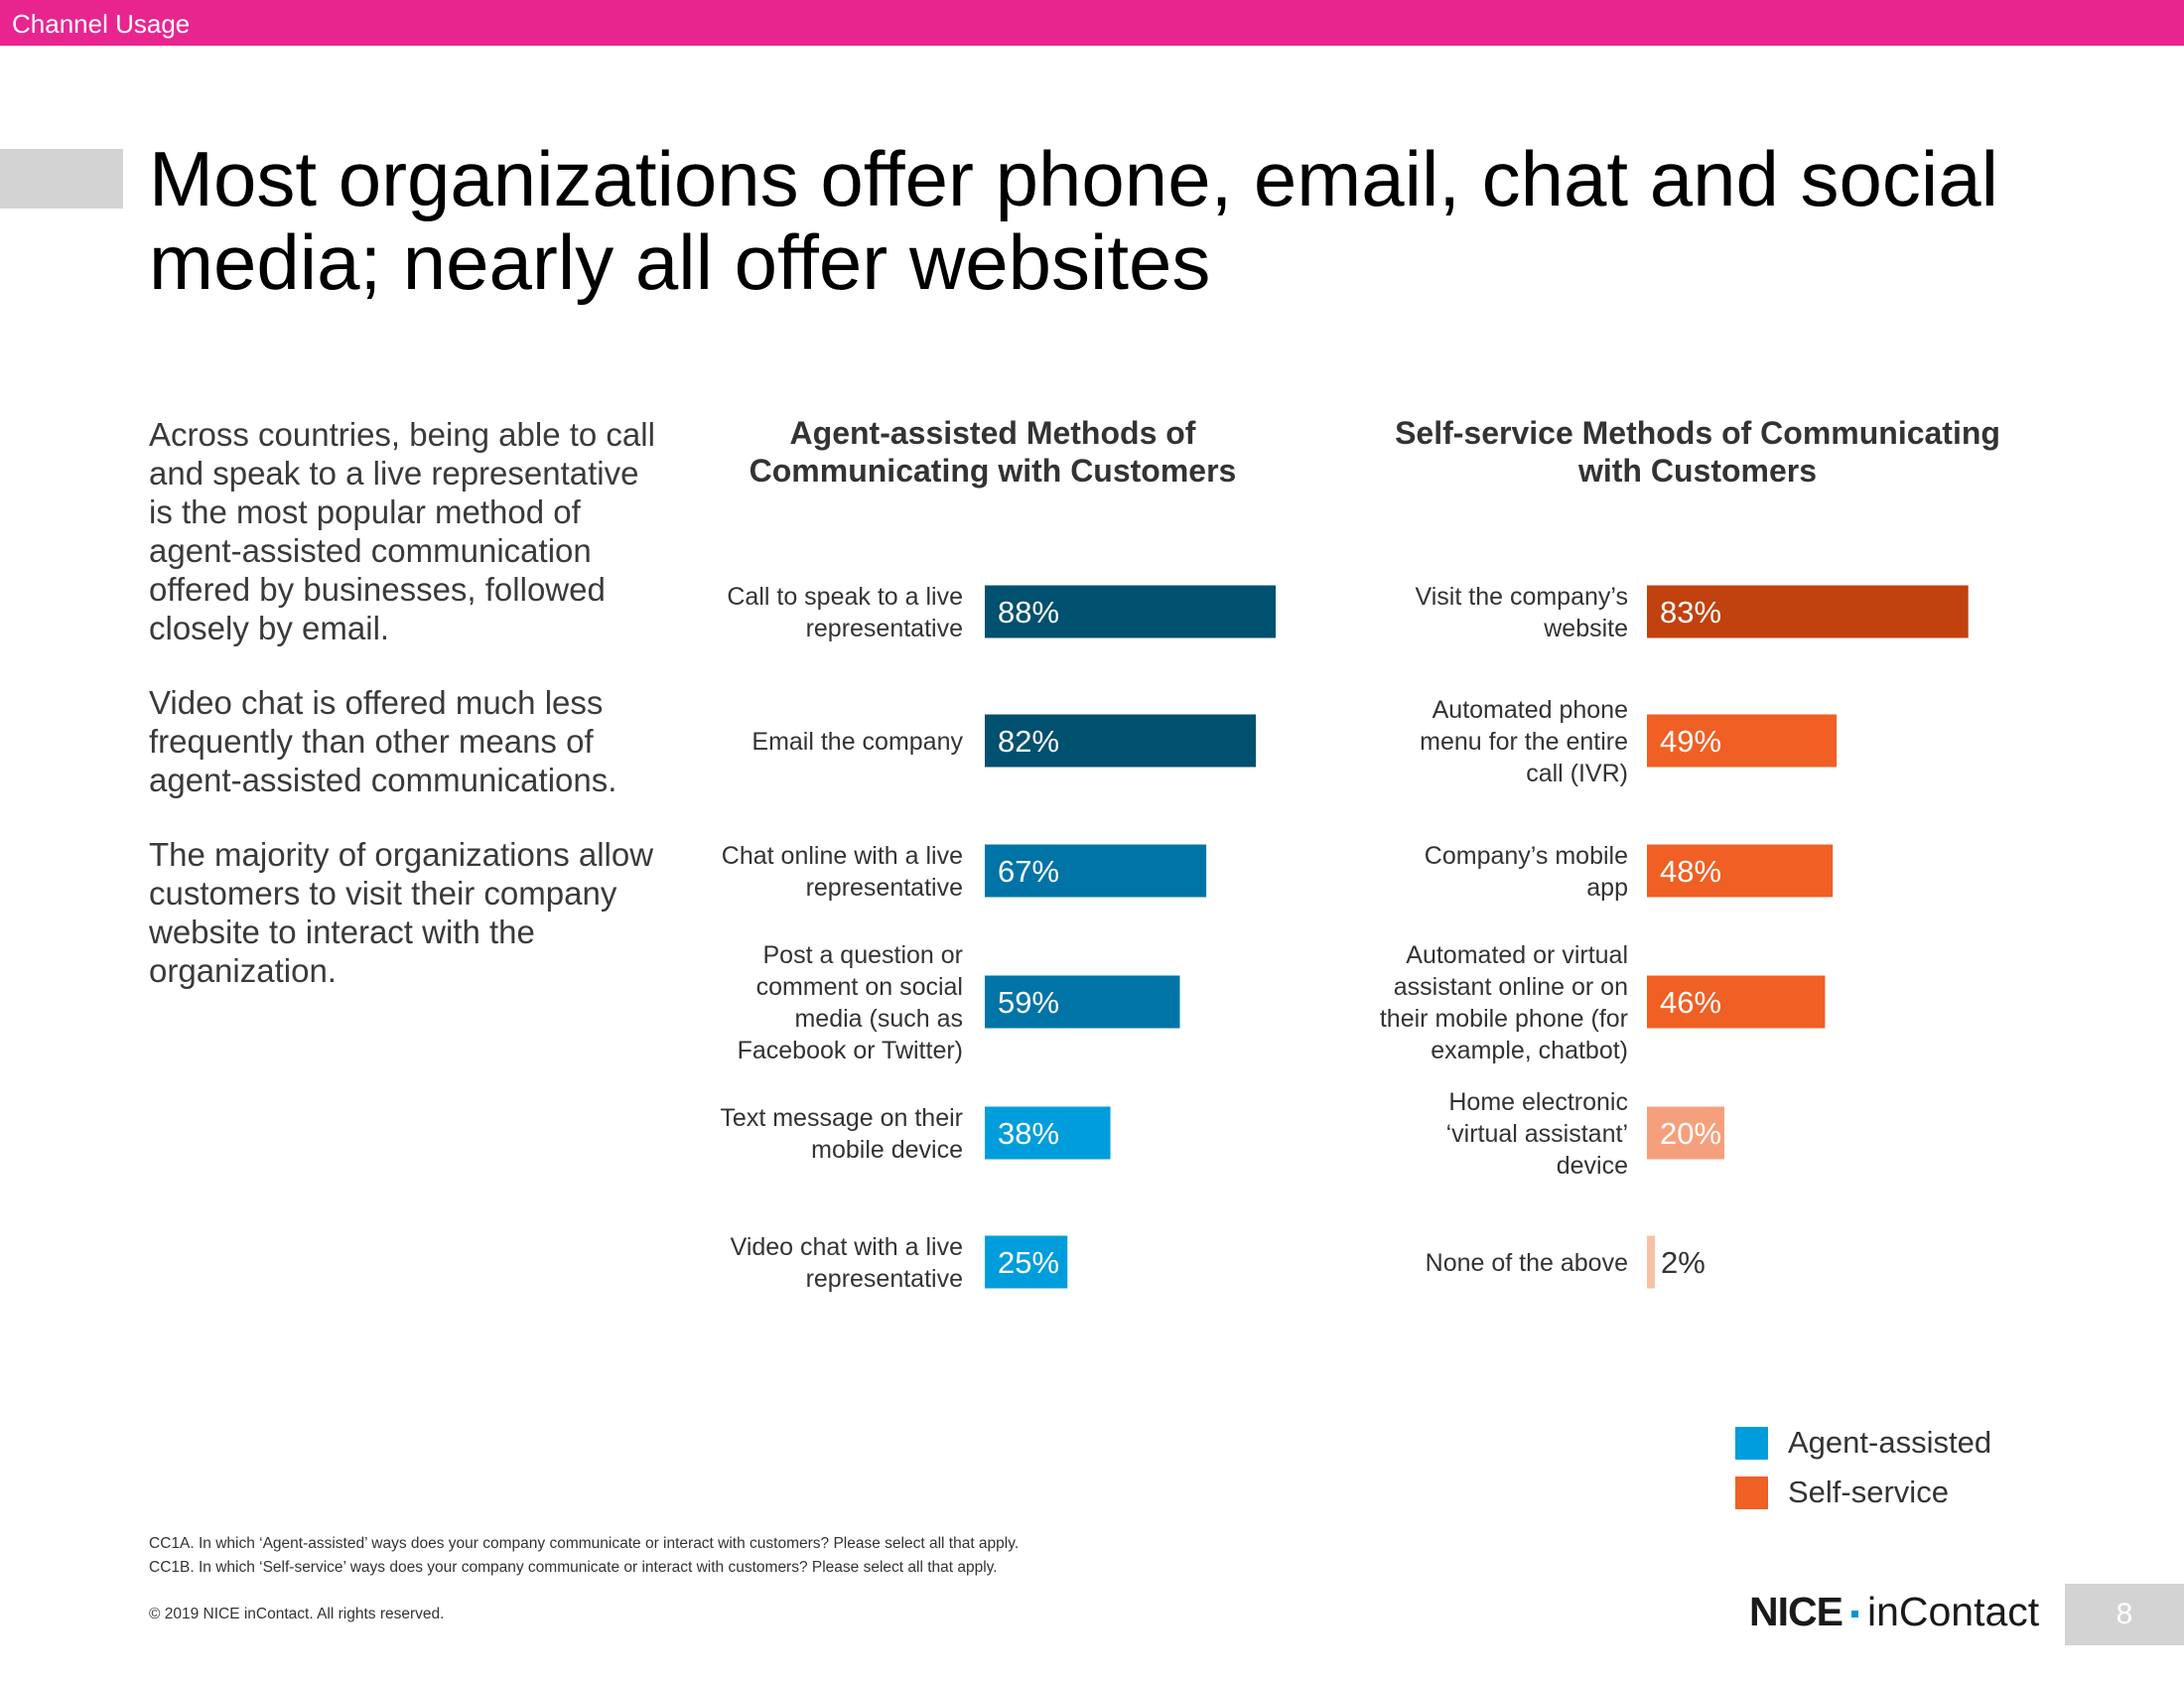 This screenshot has height=1688, width=2184. What do you see at coordinates (101, 24) in the screenshot?
I see `section-label: Channel Usage` at bounding box center [101, 24].